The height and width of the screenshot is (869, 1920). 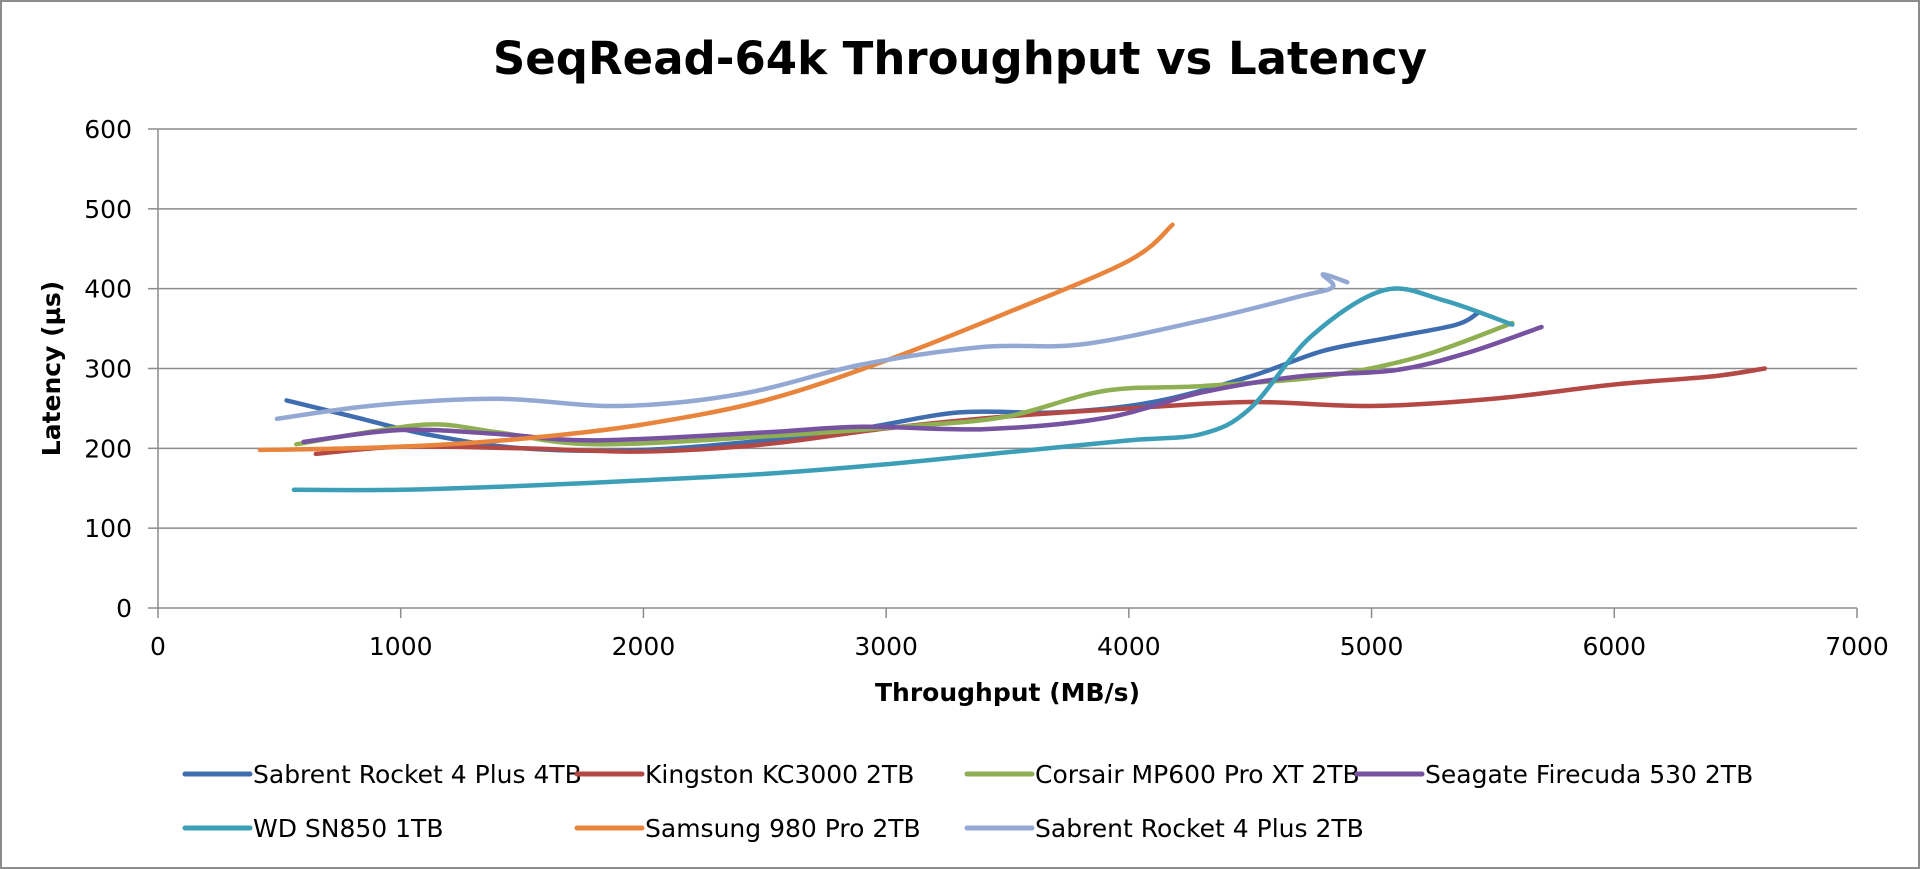 I want to click on series-line-sabrent-rocket-4-plus-2tb, so click(x=812, y=347).